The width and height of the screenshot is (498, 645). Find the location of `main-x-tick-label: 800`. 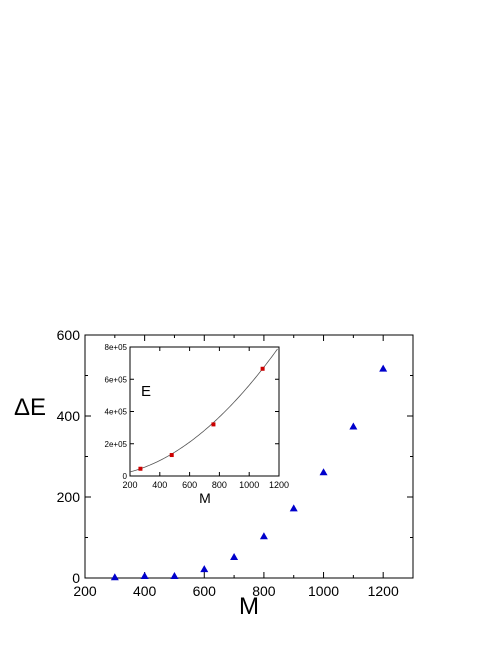

main-x-tick-label: 800 is located at coordinates (264, 591).